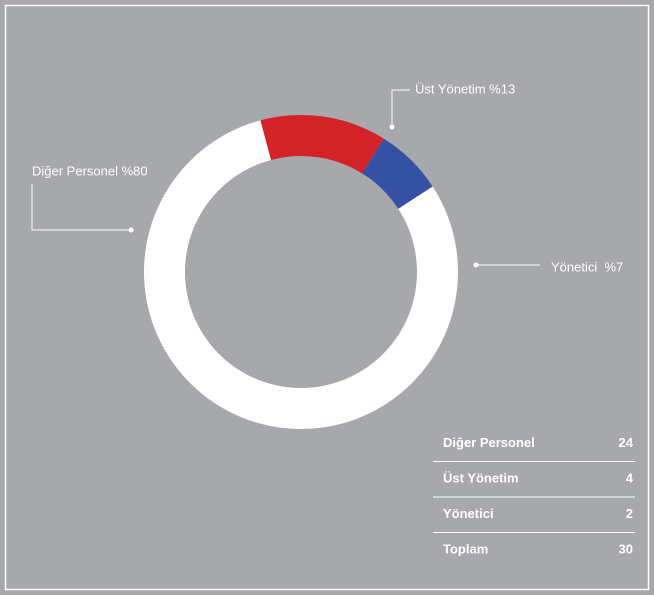 This screenshot has height=595, width=654. I want to click on table-cell: 2, so click(629, 513).